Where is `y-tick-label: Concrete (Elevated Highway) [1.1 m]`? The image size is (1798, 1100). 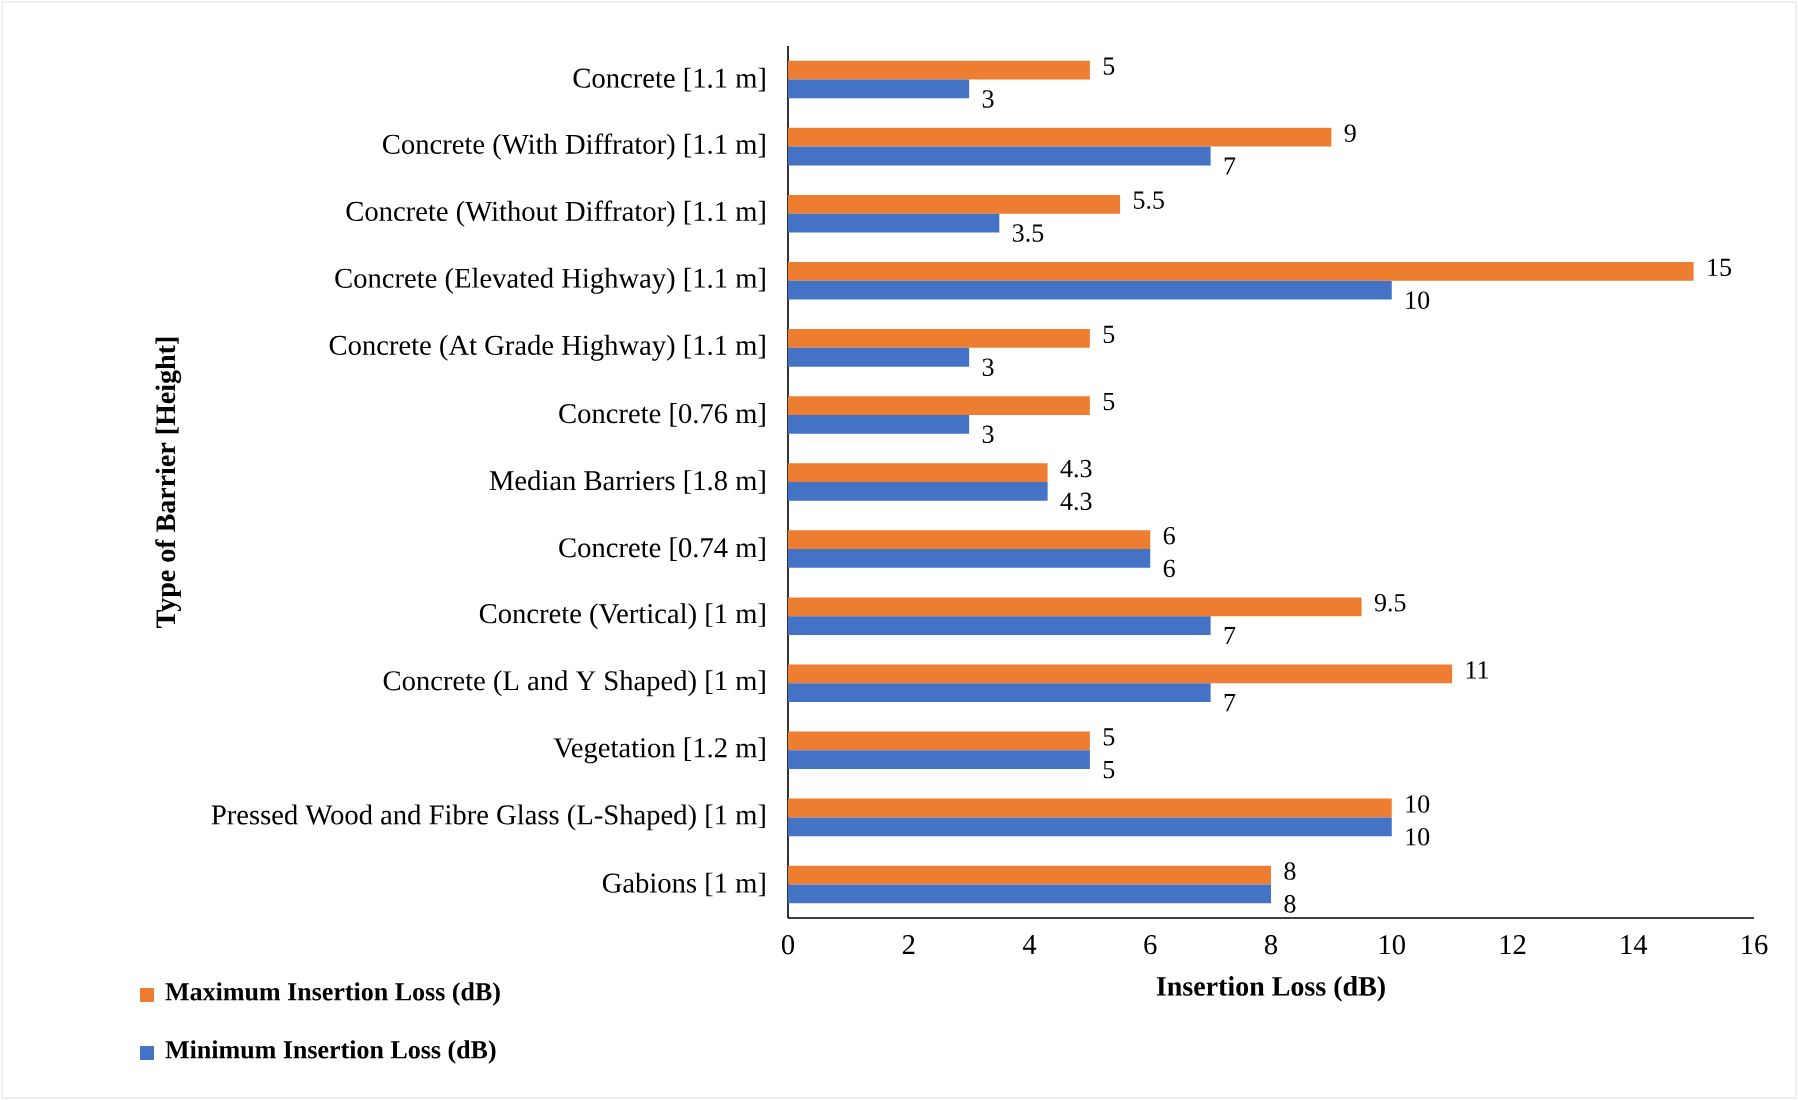 y-tick-label: Concrete (Elevated Highway) [1.1 m] is located at coordinates (550, 280).